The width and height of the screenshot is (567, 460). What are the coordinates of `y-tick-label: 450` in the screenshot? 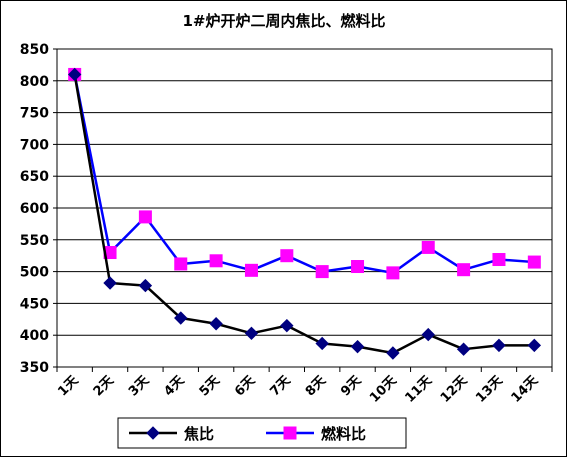 It's located at (34, 304).